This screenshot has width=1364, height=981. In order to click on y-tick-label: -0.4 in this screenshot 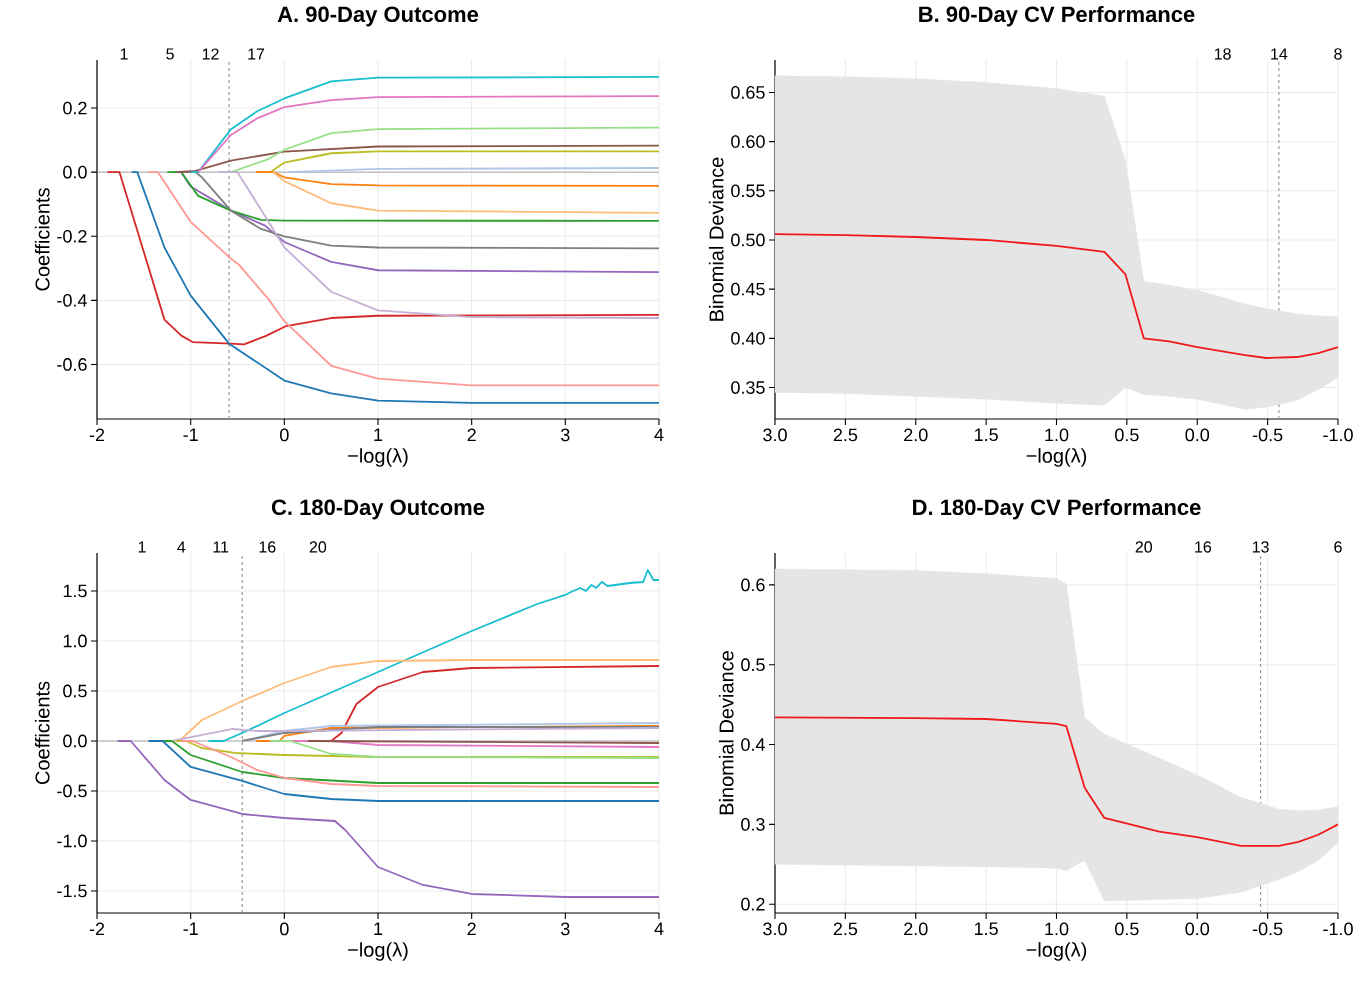, I will do `click(72, 300)`.